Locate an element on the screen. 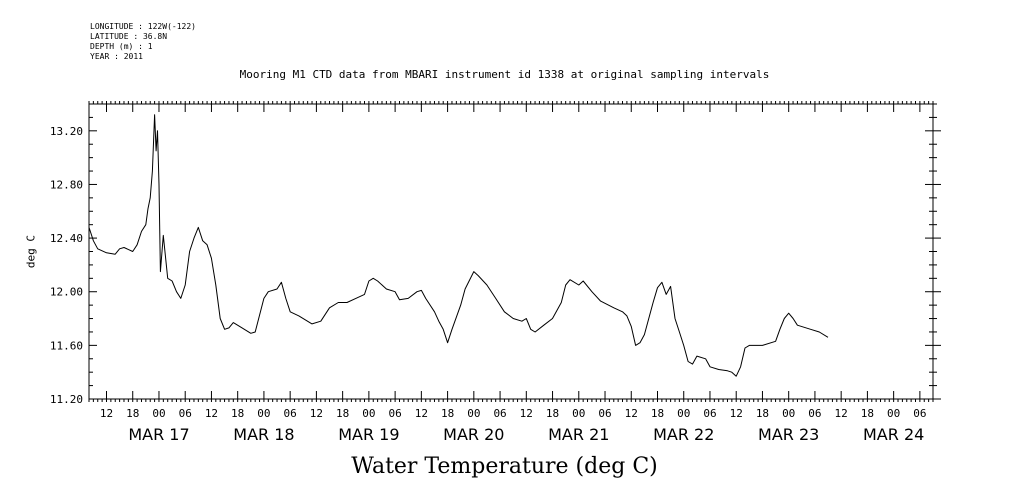  x-date-label: MAR 23 is located at coordinates (788, 434).